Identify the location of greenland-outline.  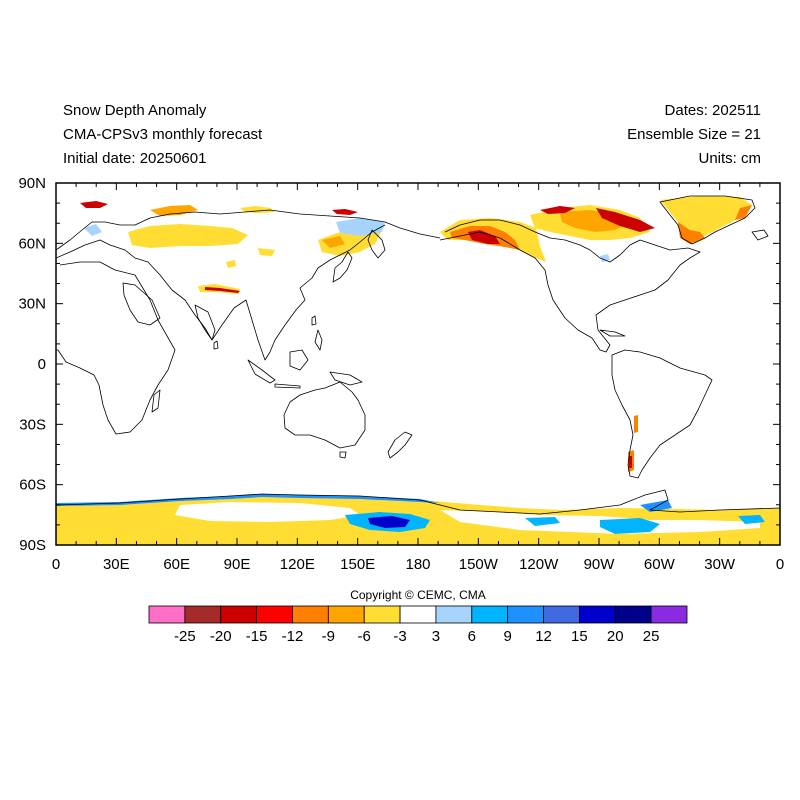
(707, 220).